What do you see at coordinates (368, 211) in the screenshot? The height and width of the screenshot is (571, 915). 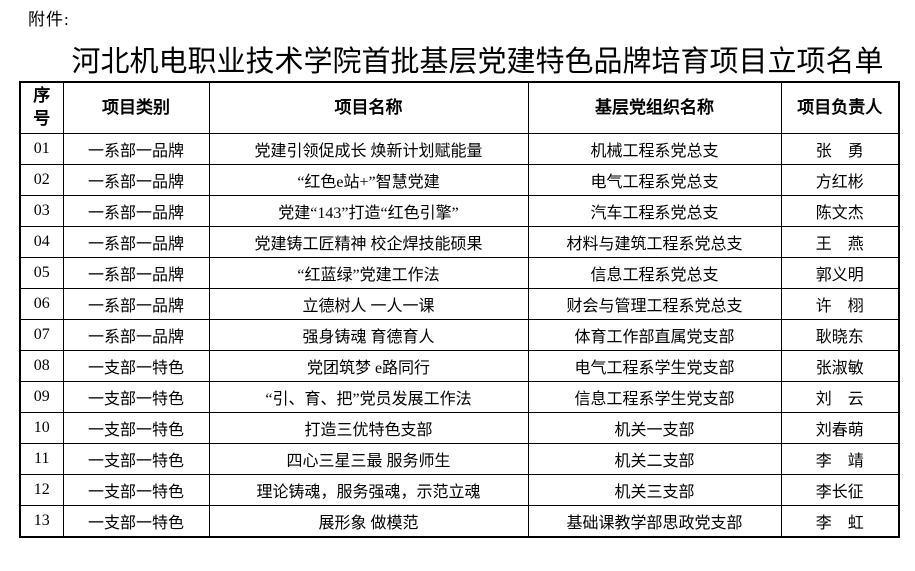 I see `cell-name: 党建“143”打造“红色引擎”` at bounding box center [368, 211].